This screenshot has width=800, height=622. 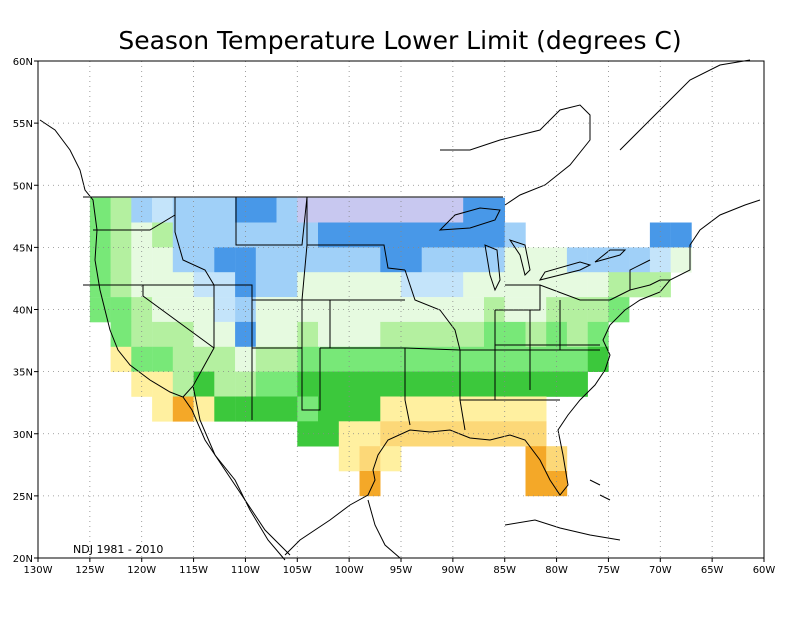 What do you see at coordinates (453, 570) in the screenshot?
I see `lon-tick-label: 90W` at bounding box center [453, 570].